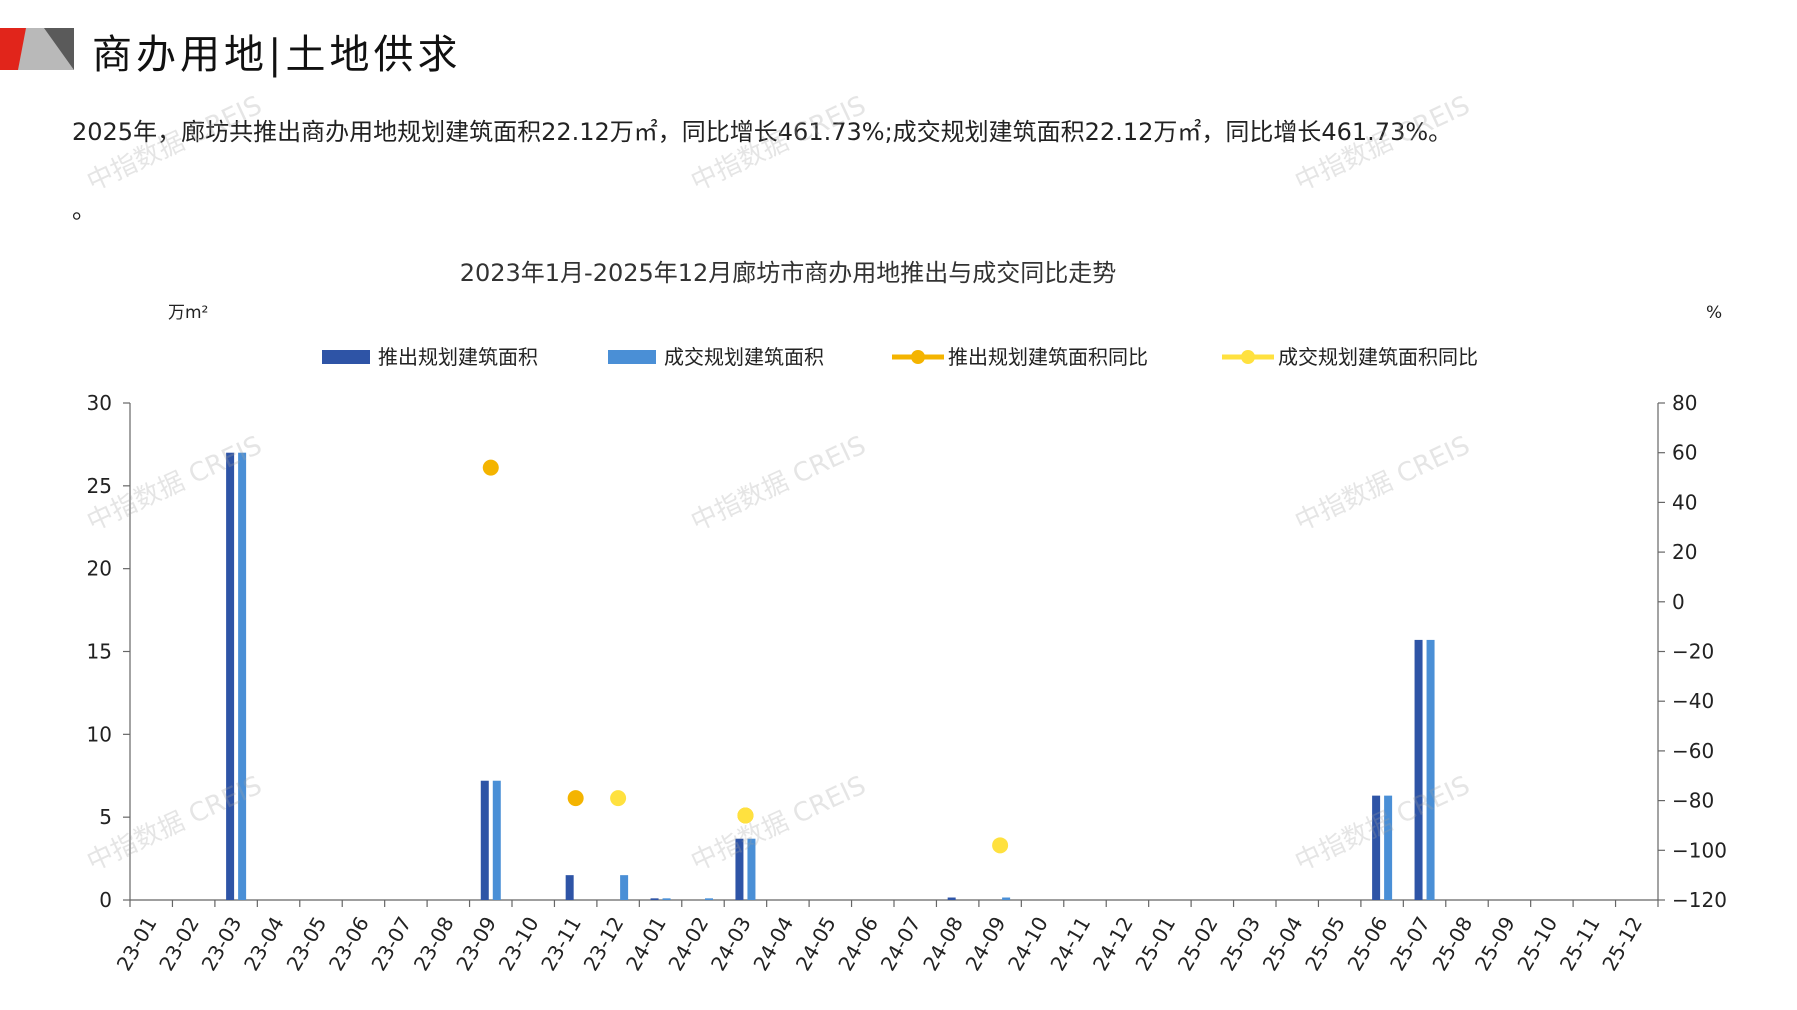  Describe the element at coordinates (1048, 357) in the screenshot. I see `legend-label-3: 推出规划建筑面积同比` at that location.